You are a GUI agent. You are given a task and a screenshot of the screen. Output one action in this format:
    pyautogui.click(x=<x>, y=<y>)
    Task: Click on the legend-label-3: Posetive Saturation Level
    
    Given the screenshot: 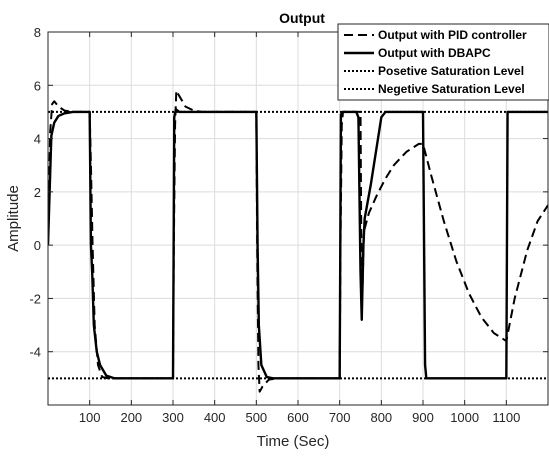 What is the action you would take?
    pyautogui.click(x=451, y=71)
    